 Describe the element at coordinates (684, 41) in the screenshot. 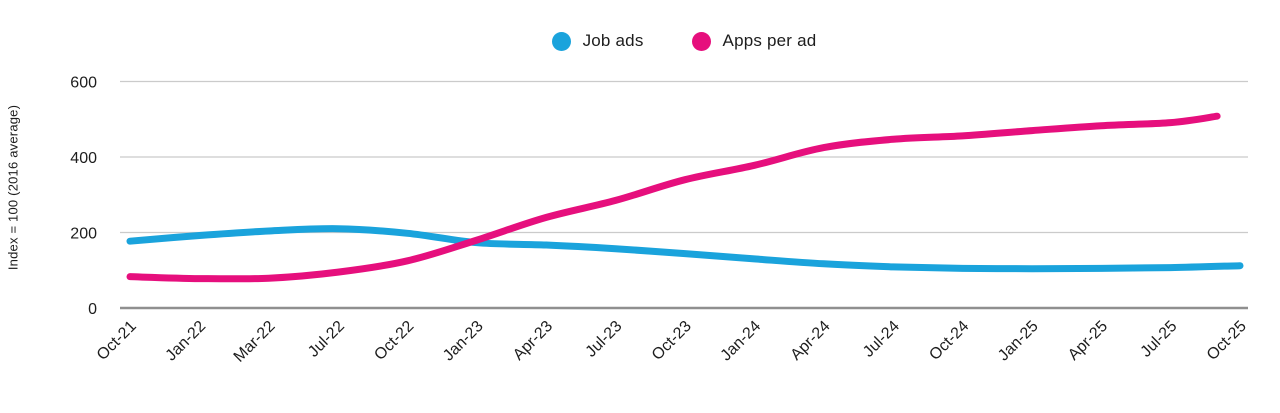

I see `chart-legend: Job ads Apps per ad` at that location.